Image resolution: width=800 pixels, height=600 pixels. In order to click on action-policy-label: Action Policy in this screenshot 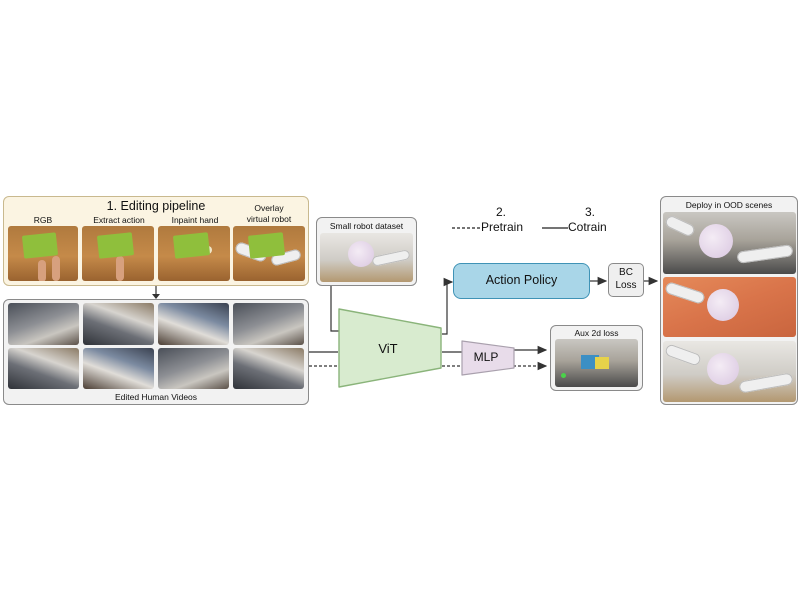, I will do `click(521, 280)`.